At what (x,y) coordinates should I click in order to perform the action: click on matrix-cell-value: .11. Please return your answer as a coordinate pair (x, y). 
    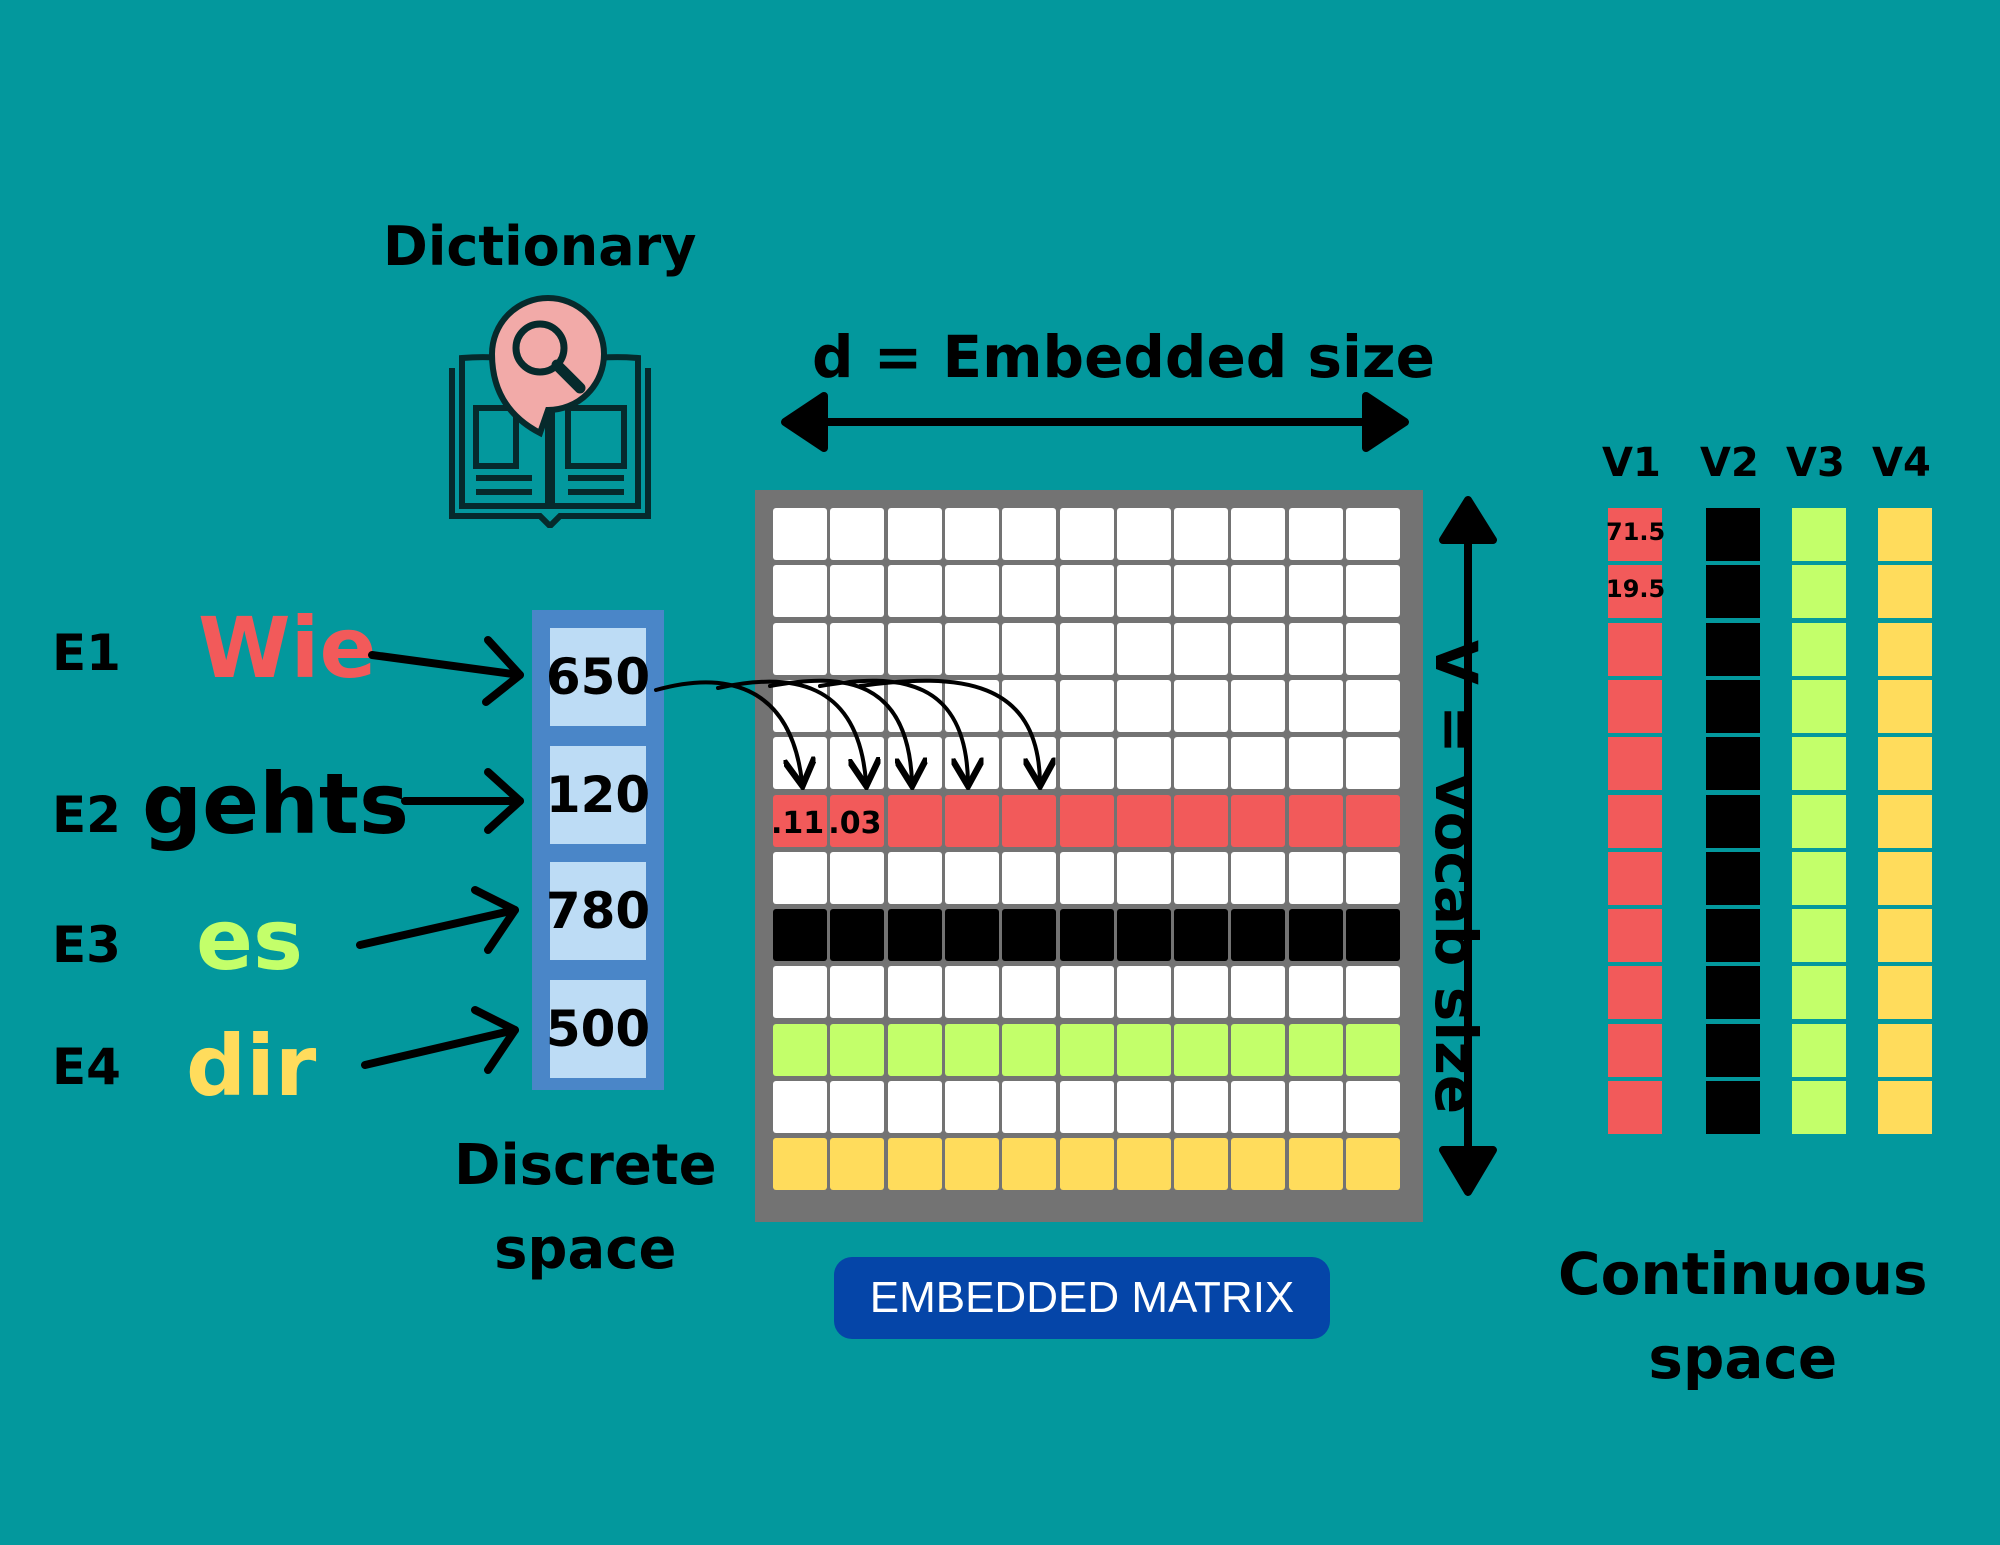
    Looking at the image, I should click on (798, 823).